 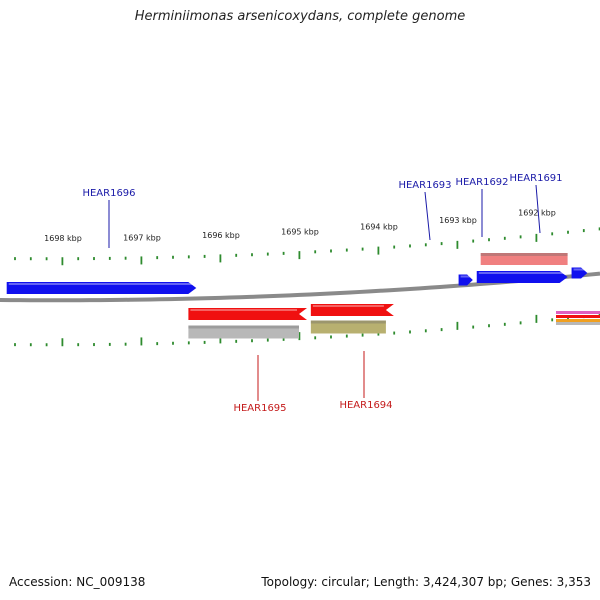 What do you see at coordinates (77, 582) in the screenshot?
I see `accession-label: Accession: NC_009138` at bounding box center [77, 582].